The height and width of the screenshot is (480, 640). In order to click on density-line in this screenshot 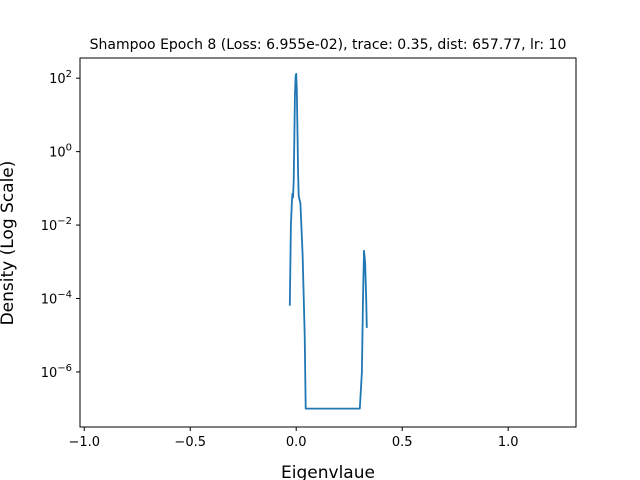, I will do `click(328, 241)`.